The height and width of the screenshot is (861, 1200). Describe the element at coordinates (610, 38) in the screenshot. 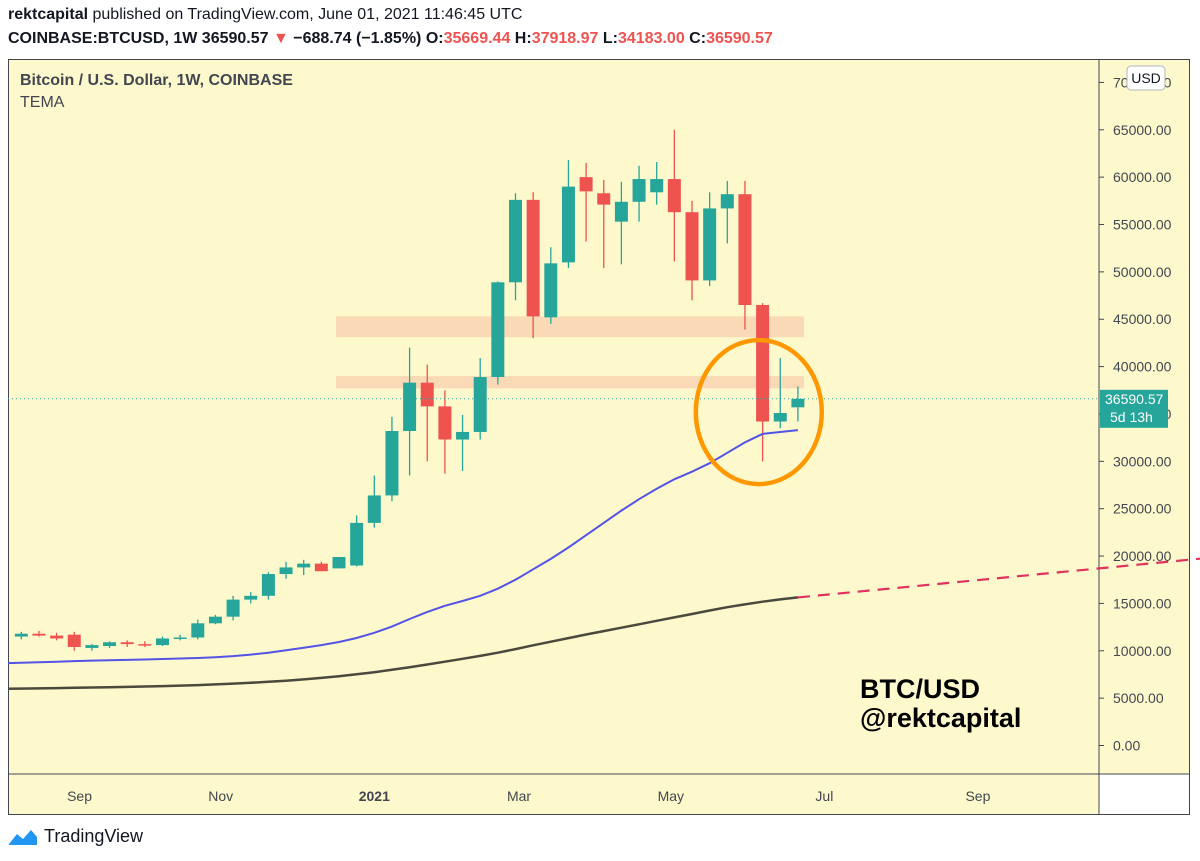

I see `low-label: L:` at that location.